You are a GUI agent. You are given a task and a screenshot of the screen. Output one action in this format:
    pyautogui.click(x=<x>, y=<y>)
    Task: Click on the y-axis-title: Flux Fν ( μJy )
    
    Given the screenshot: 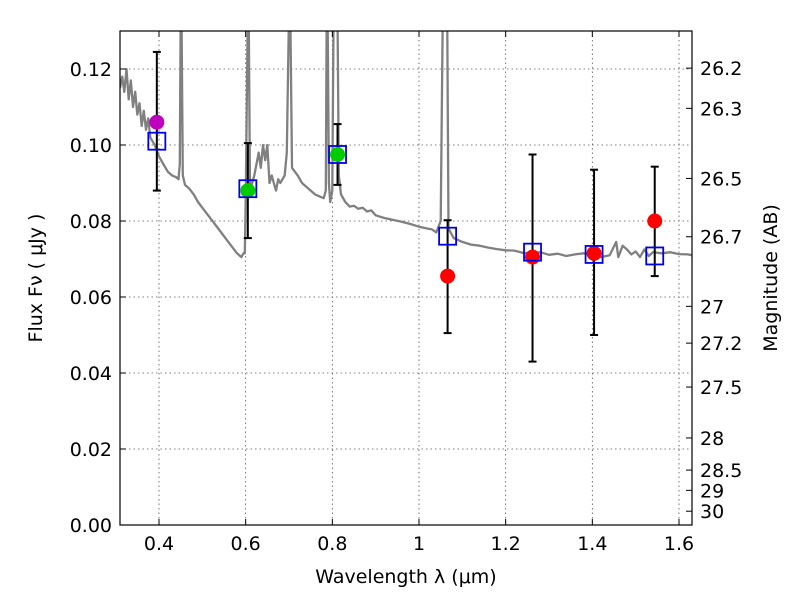 What is the action you would take?
    pyautogui.click(x=36, y=278)
    